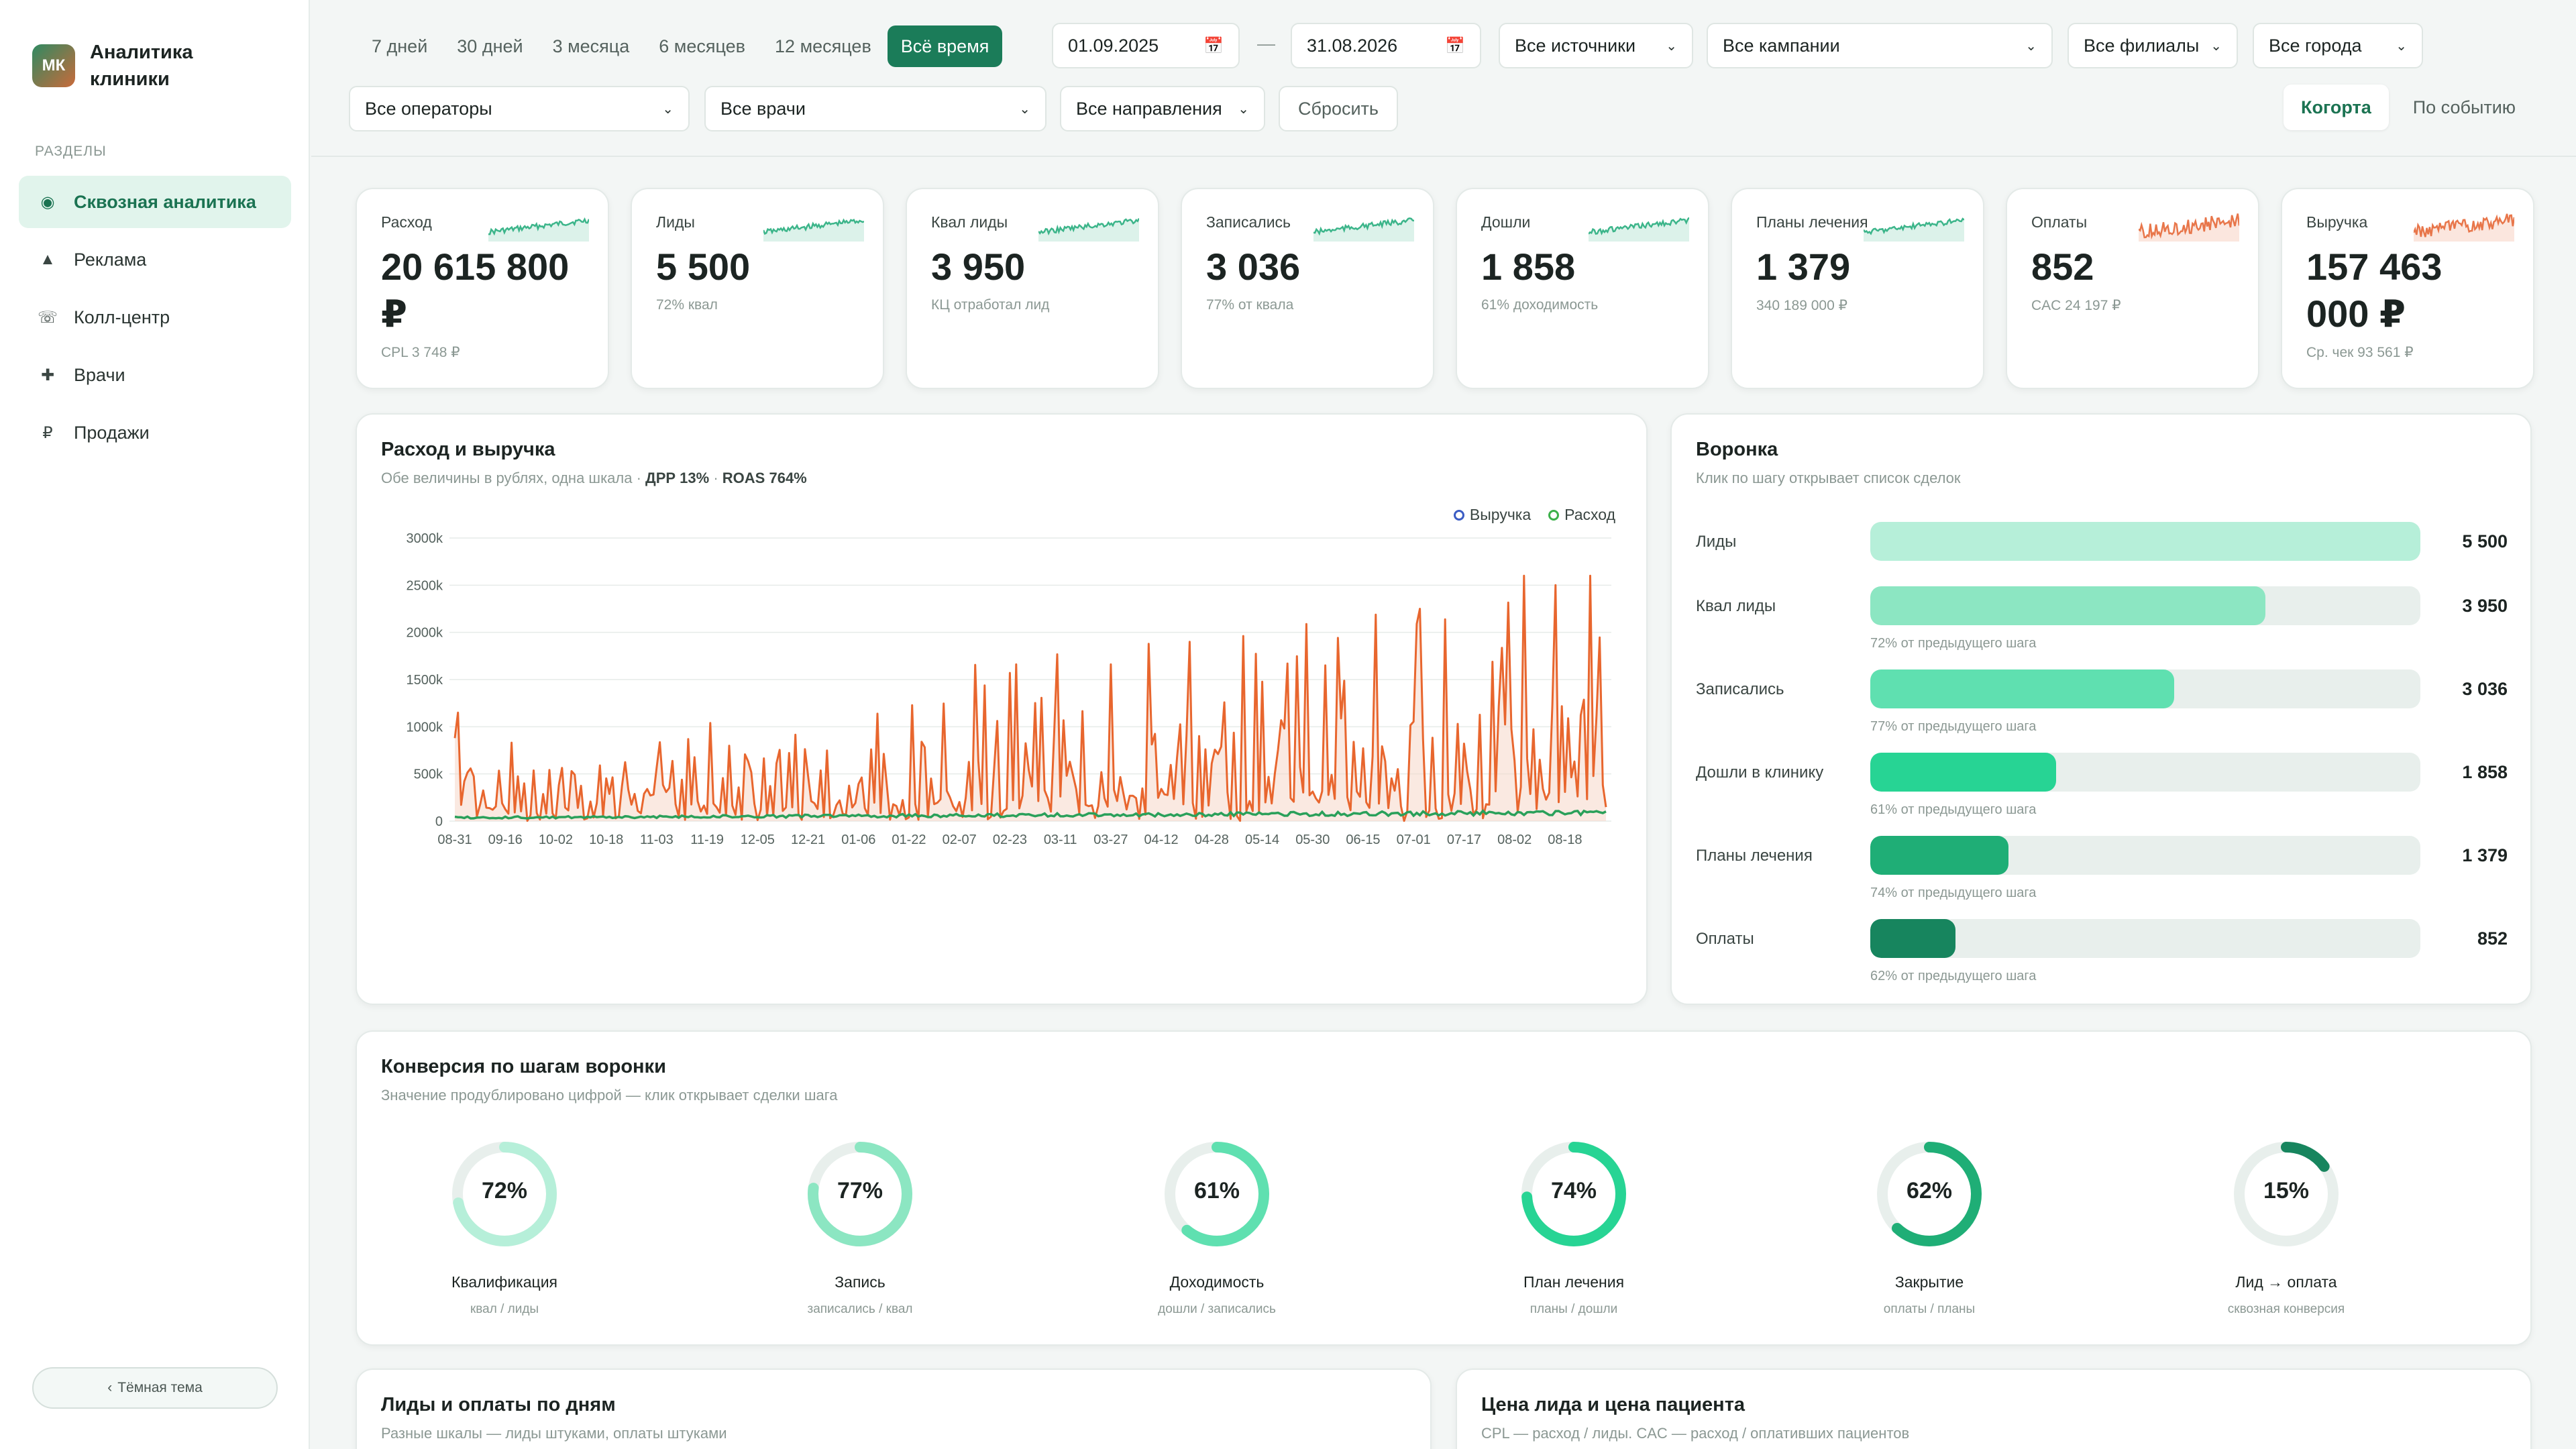 This screenshot has width=2576, height=1449. I want to click on sparkline-line, so click(1639, 226).